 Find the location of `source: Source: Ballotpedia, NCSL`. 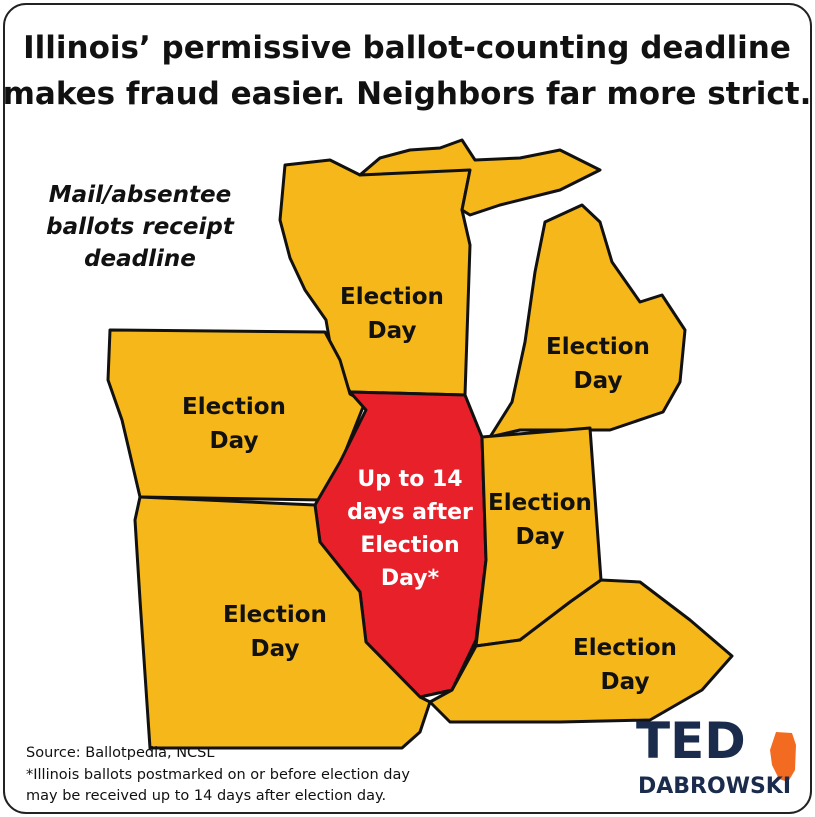

source: Source: Ballotpedia, NCSL is located at coordinates (120, 753).